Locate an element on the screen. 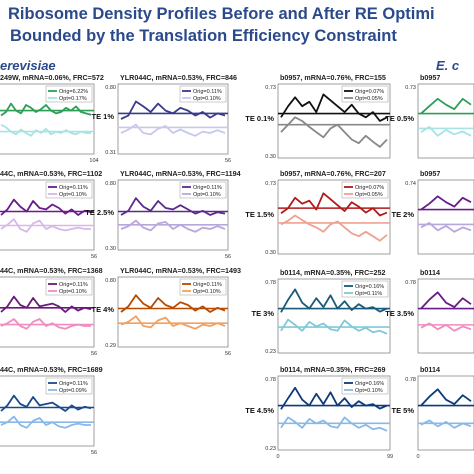 This screenshot has width=474, height=474. te-label: TE 0.5% is located at coordinates (399, 118).